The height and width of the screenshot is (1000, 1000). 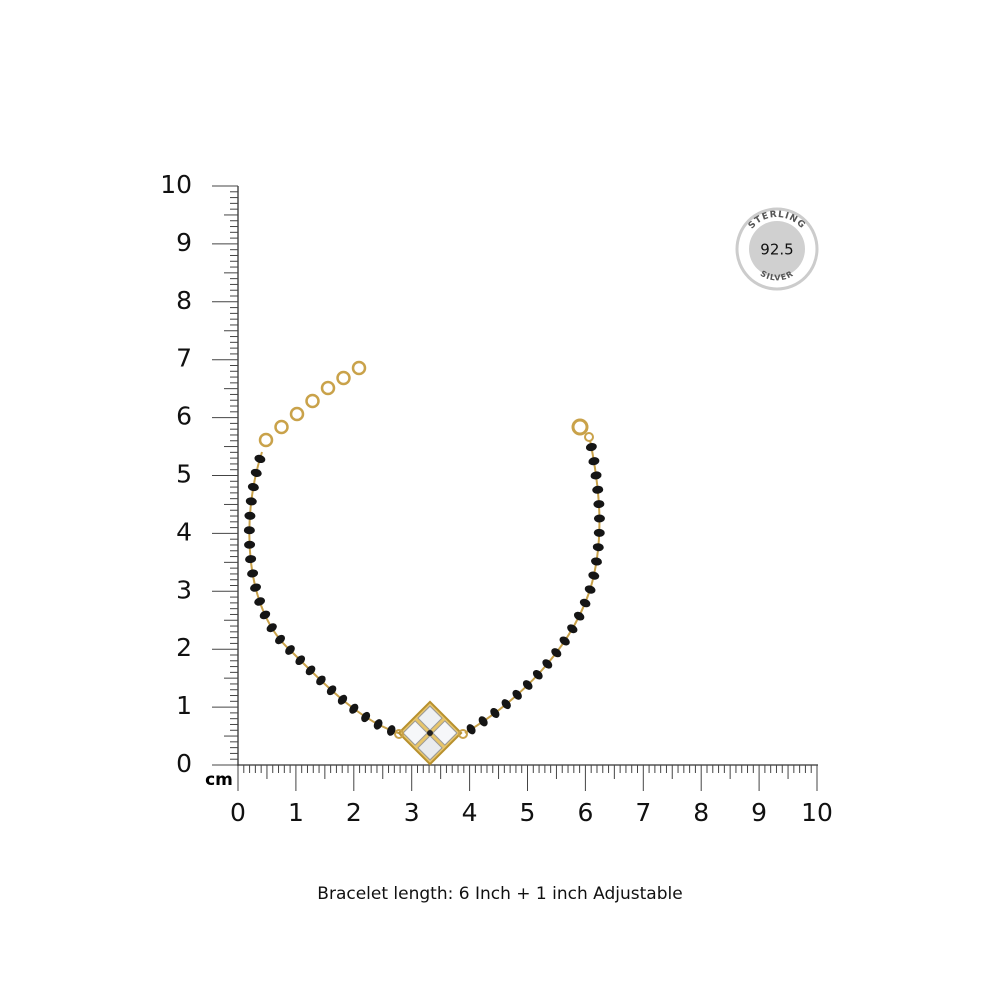 What do you see at coordinates (759, 812) in the screenshot?
I see `x-label: 9` at bounding box center [759, 812].